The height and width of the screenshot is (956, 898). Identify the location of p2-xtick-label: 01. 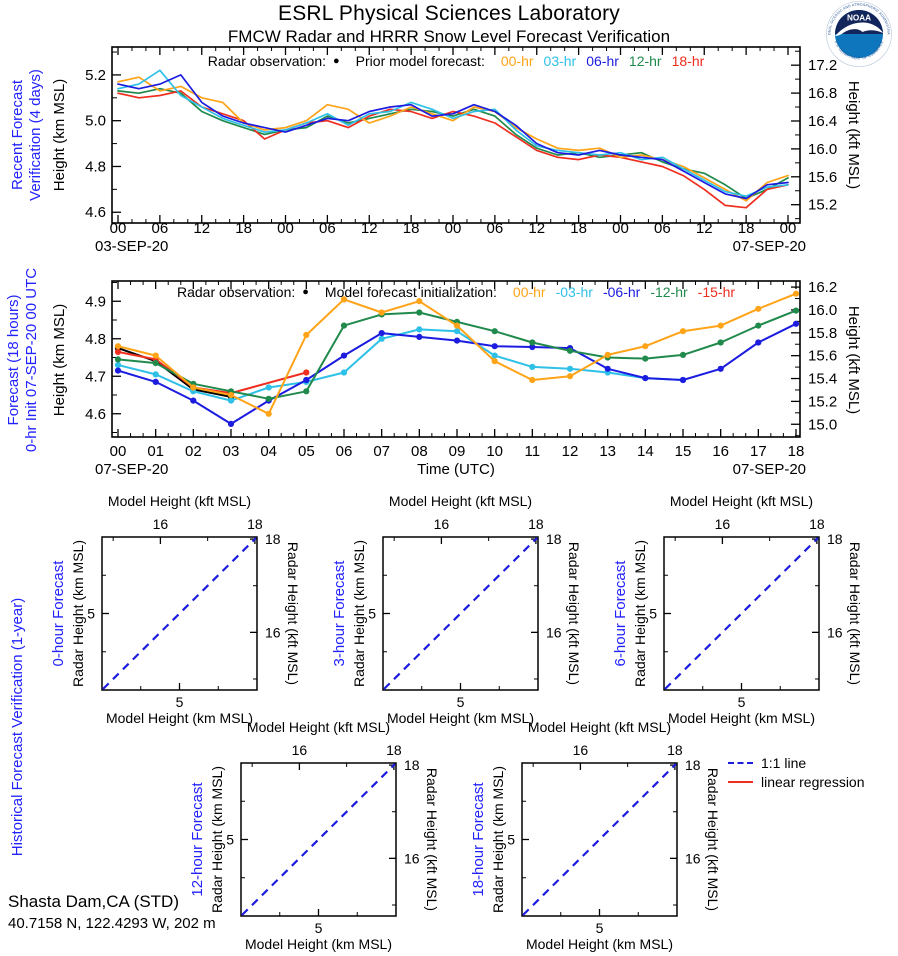
(155, 451).